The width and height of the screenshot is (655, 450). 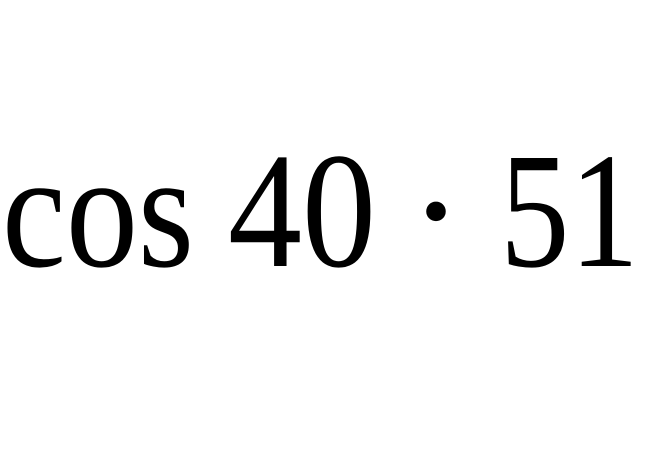 I want to click on operator: ·, so click(x=436, y=210).